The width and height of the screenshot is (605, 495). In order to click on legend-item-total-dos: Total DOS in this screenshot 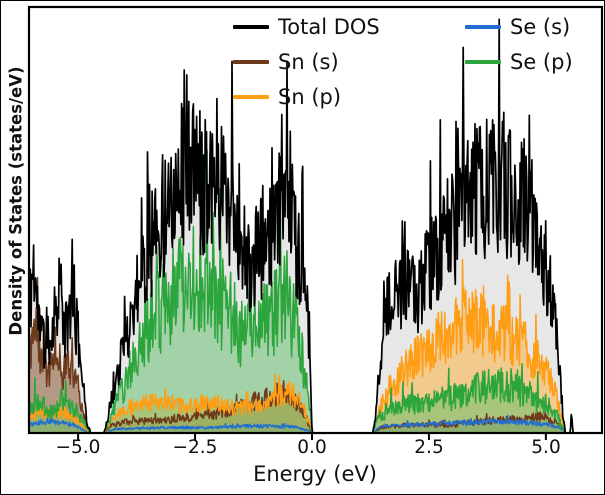, I will do `click(306, 27)`.